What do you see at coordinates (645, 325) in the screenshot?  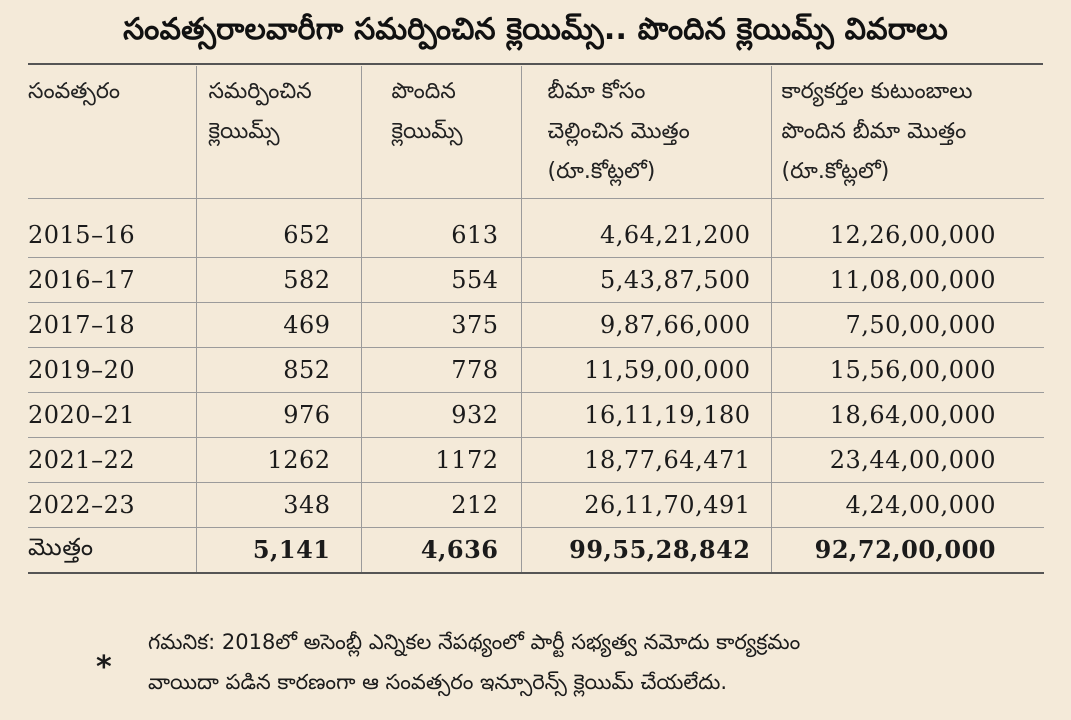 I see `cell-paid: 9,87,66,000` at bounding box center [645, 325].